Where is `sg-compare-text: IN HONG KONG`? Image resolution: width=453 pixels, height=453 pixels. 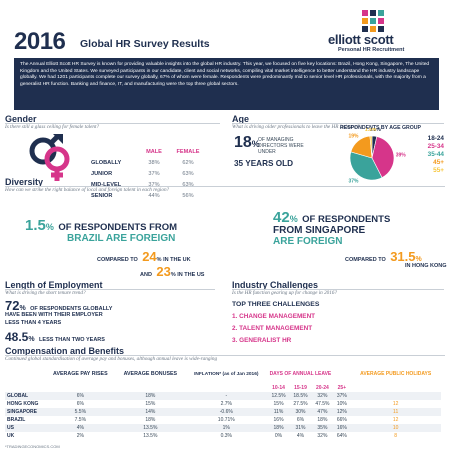 sg-compare-text: IN HONG KONG is located at coordinates (426, 266).